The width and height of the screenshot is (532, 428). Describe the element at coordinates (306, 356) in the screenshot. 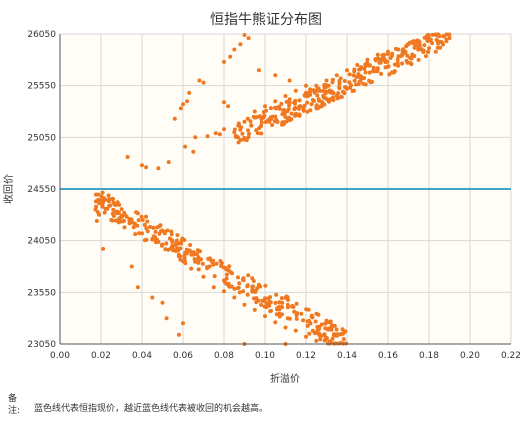

I see `x-tick-label: 0.12` at that location.